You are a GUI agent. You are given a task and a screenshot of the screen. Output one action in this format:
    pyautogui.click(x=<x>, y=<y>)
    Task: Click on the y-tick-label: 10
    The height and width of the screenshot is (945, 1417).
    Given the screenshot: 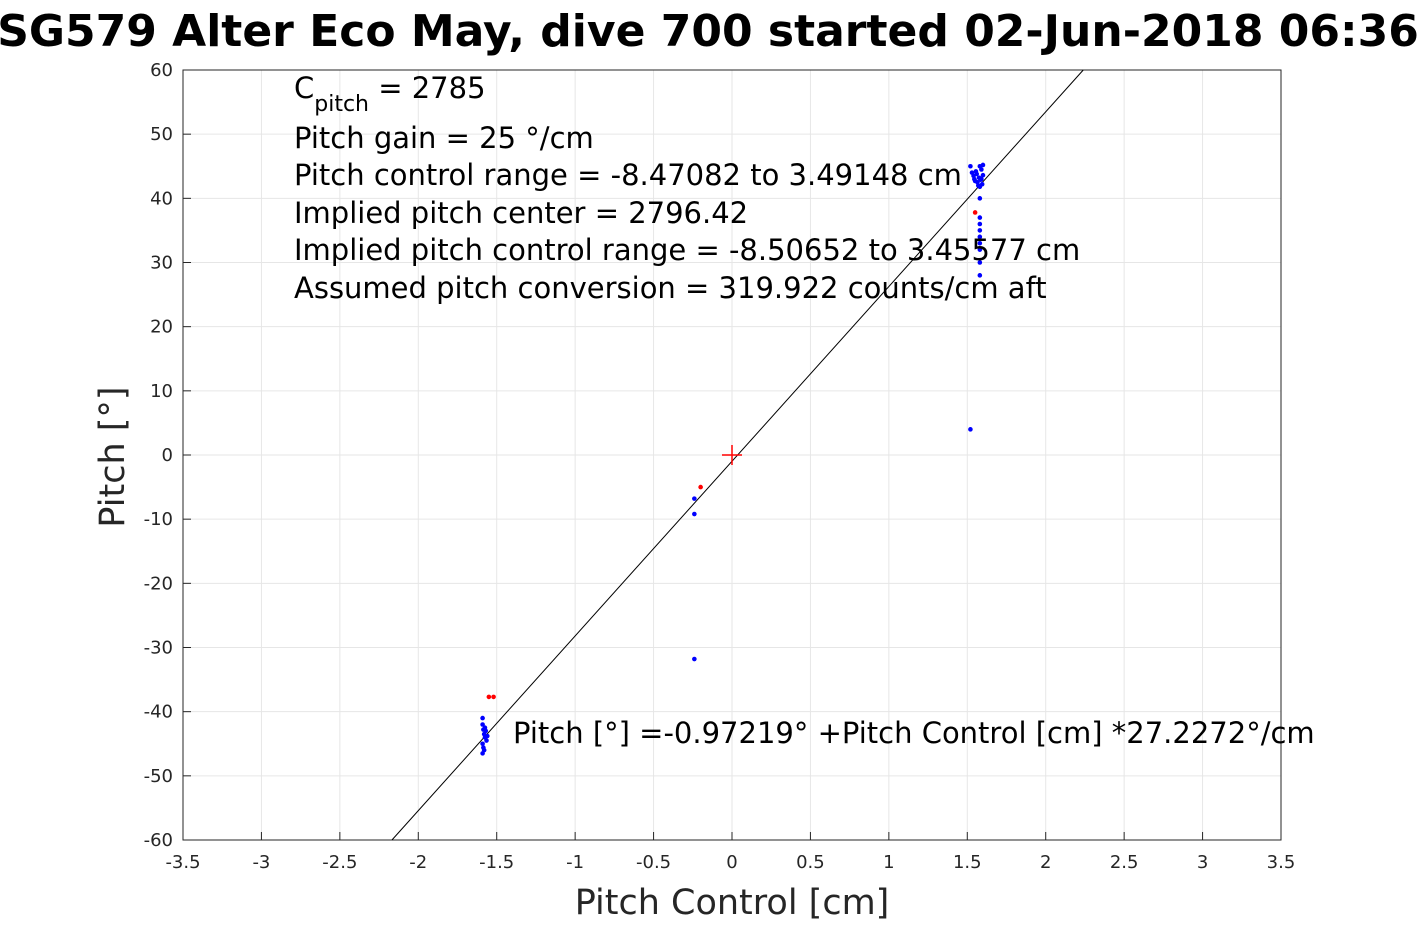 What is the action you would take?
    pyautogui.click(x=161, y=391)
    